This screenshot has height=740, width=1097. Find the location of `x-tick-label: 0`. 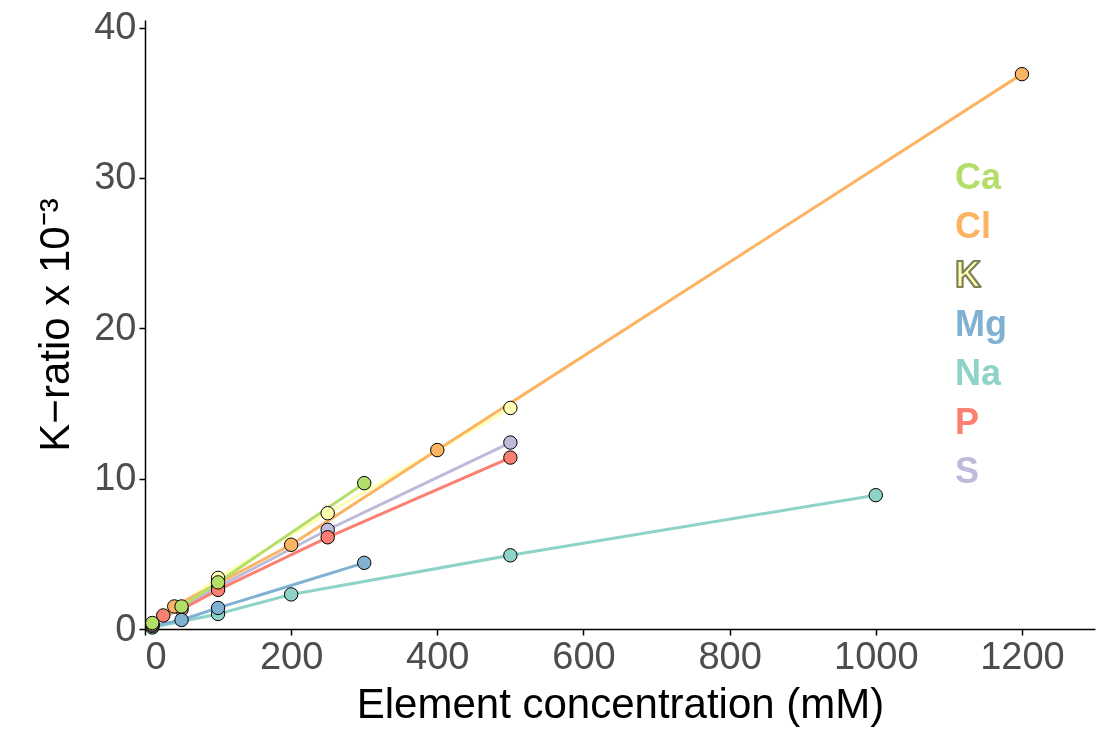

x-tick-label: 0 is located at coordinates (156, 655).